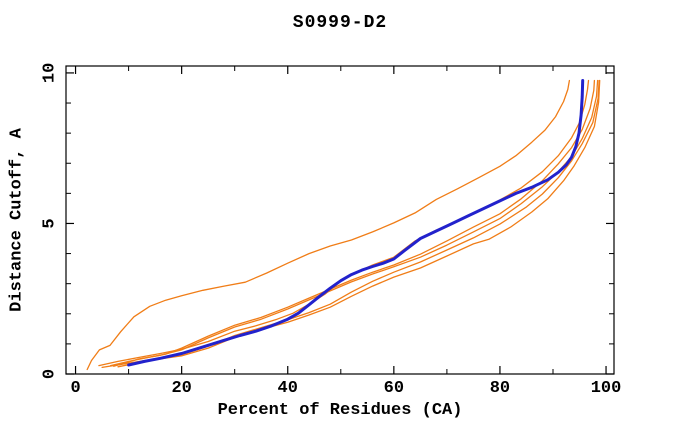  I want to click on x-tick-label: 80, so click(500, 388).